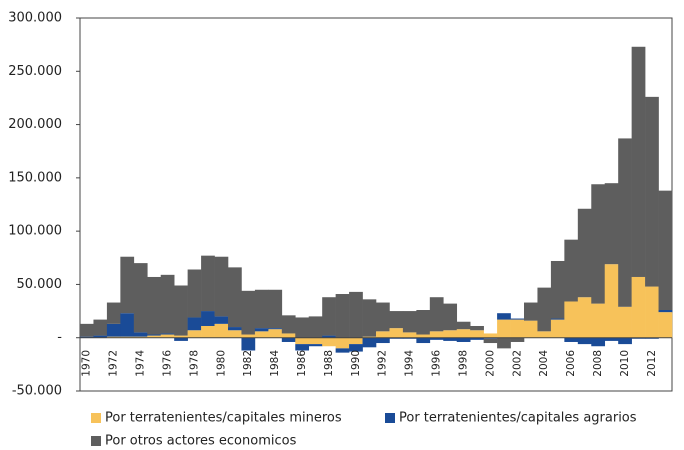  Describe the element at coordinates (571, 363) in the screenshot. I see `x-tick-label: 2006` at that location.